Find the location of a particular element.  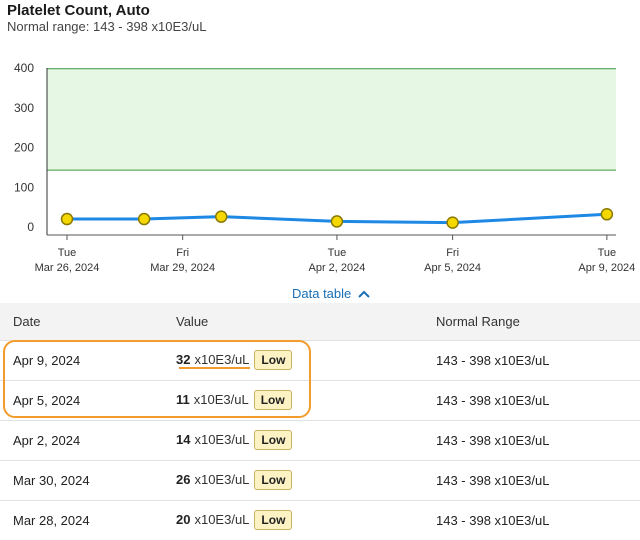

row-value: 26 x10E3/uL Low is located at coordinates (306, 480).